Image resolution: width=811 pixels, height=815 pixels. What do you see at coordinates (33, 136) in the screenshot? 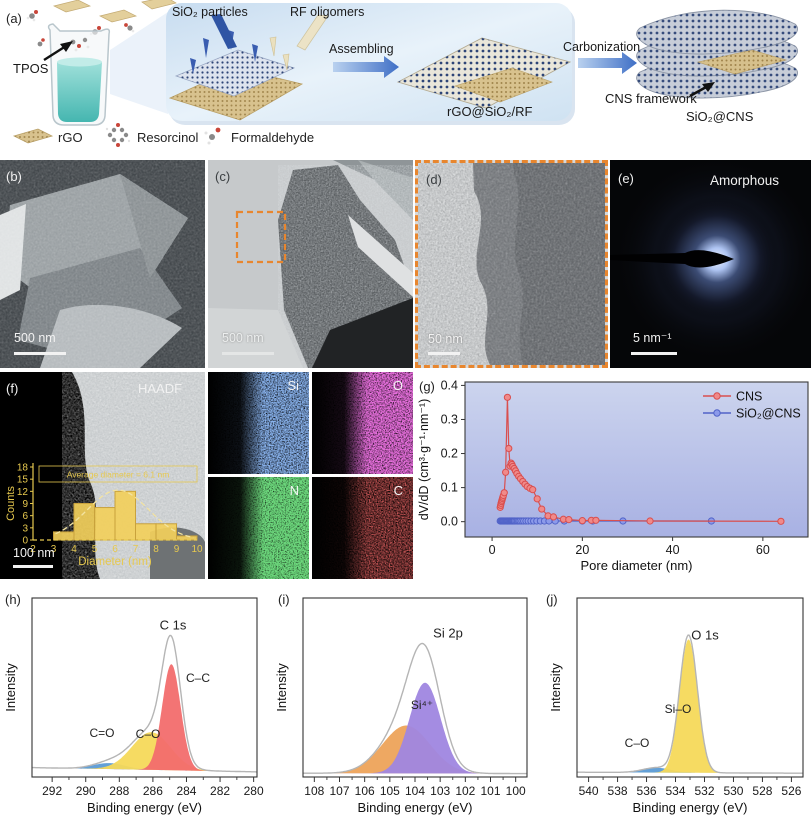
I see `rgo-sheet-icon` at bounding box center [33, 136].